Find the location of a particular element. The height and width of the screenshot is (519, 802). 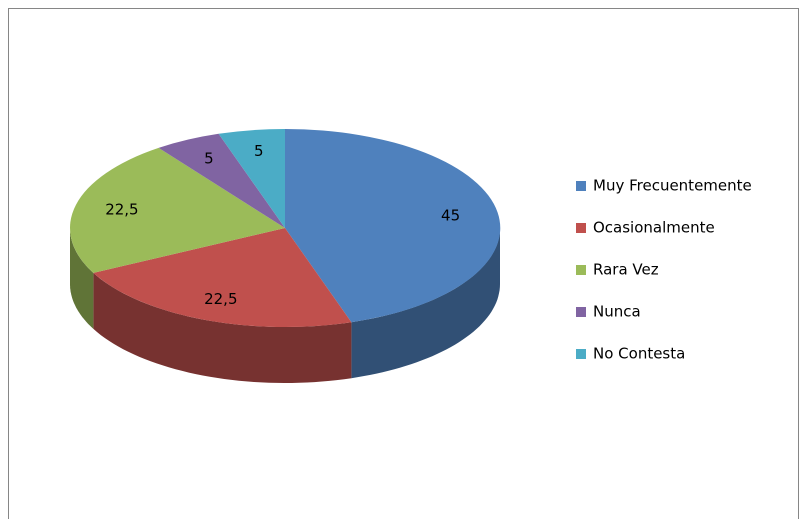

legend-label: Muy Frecuentemente is located at coordinates (672, 186).